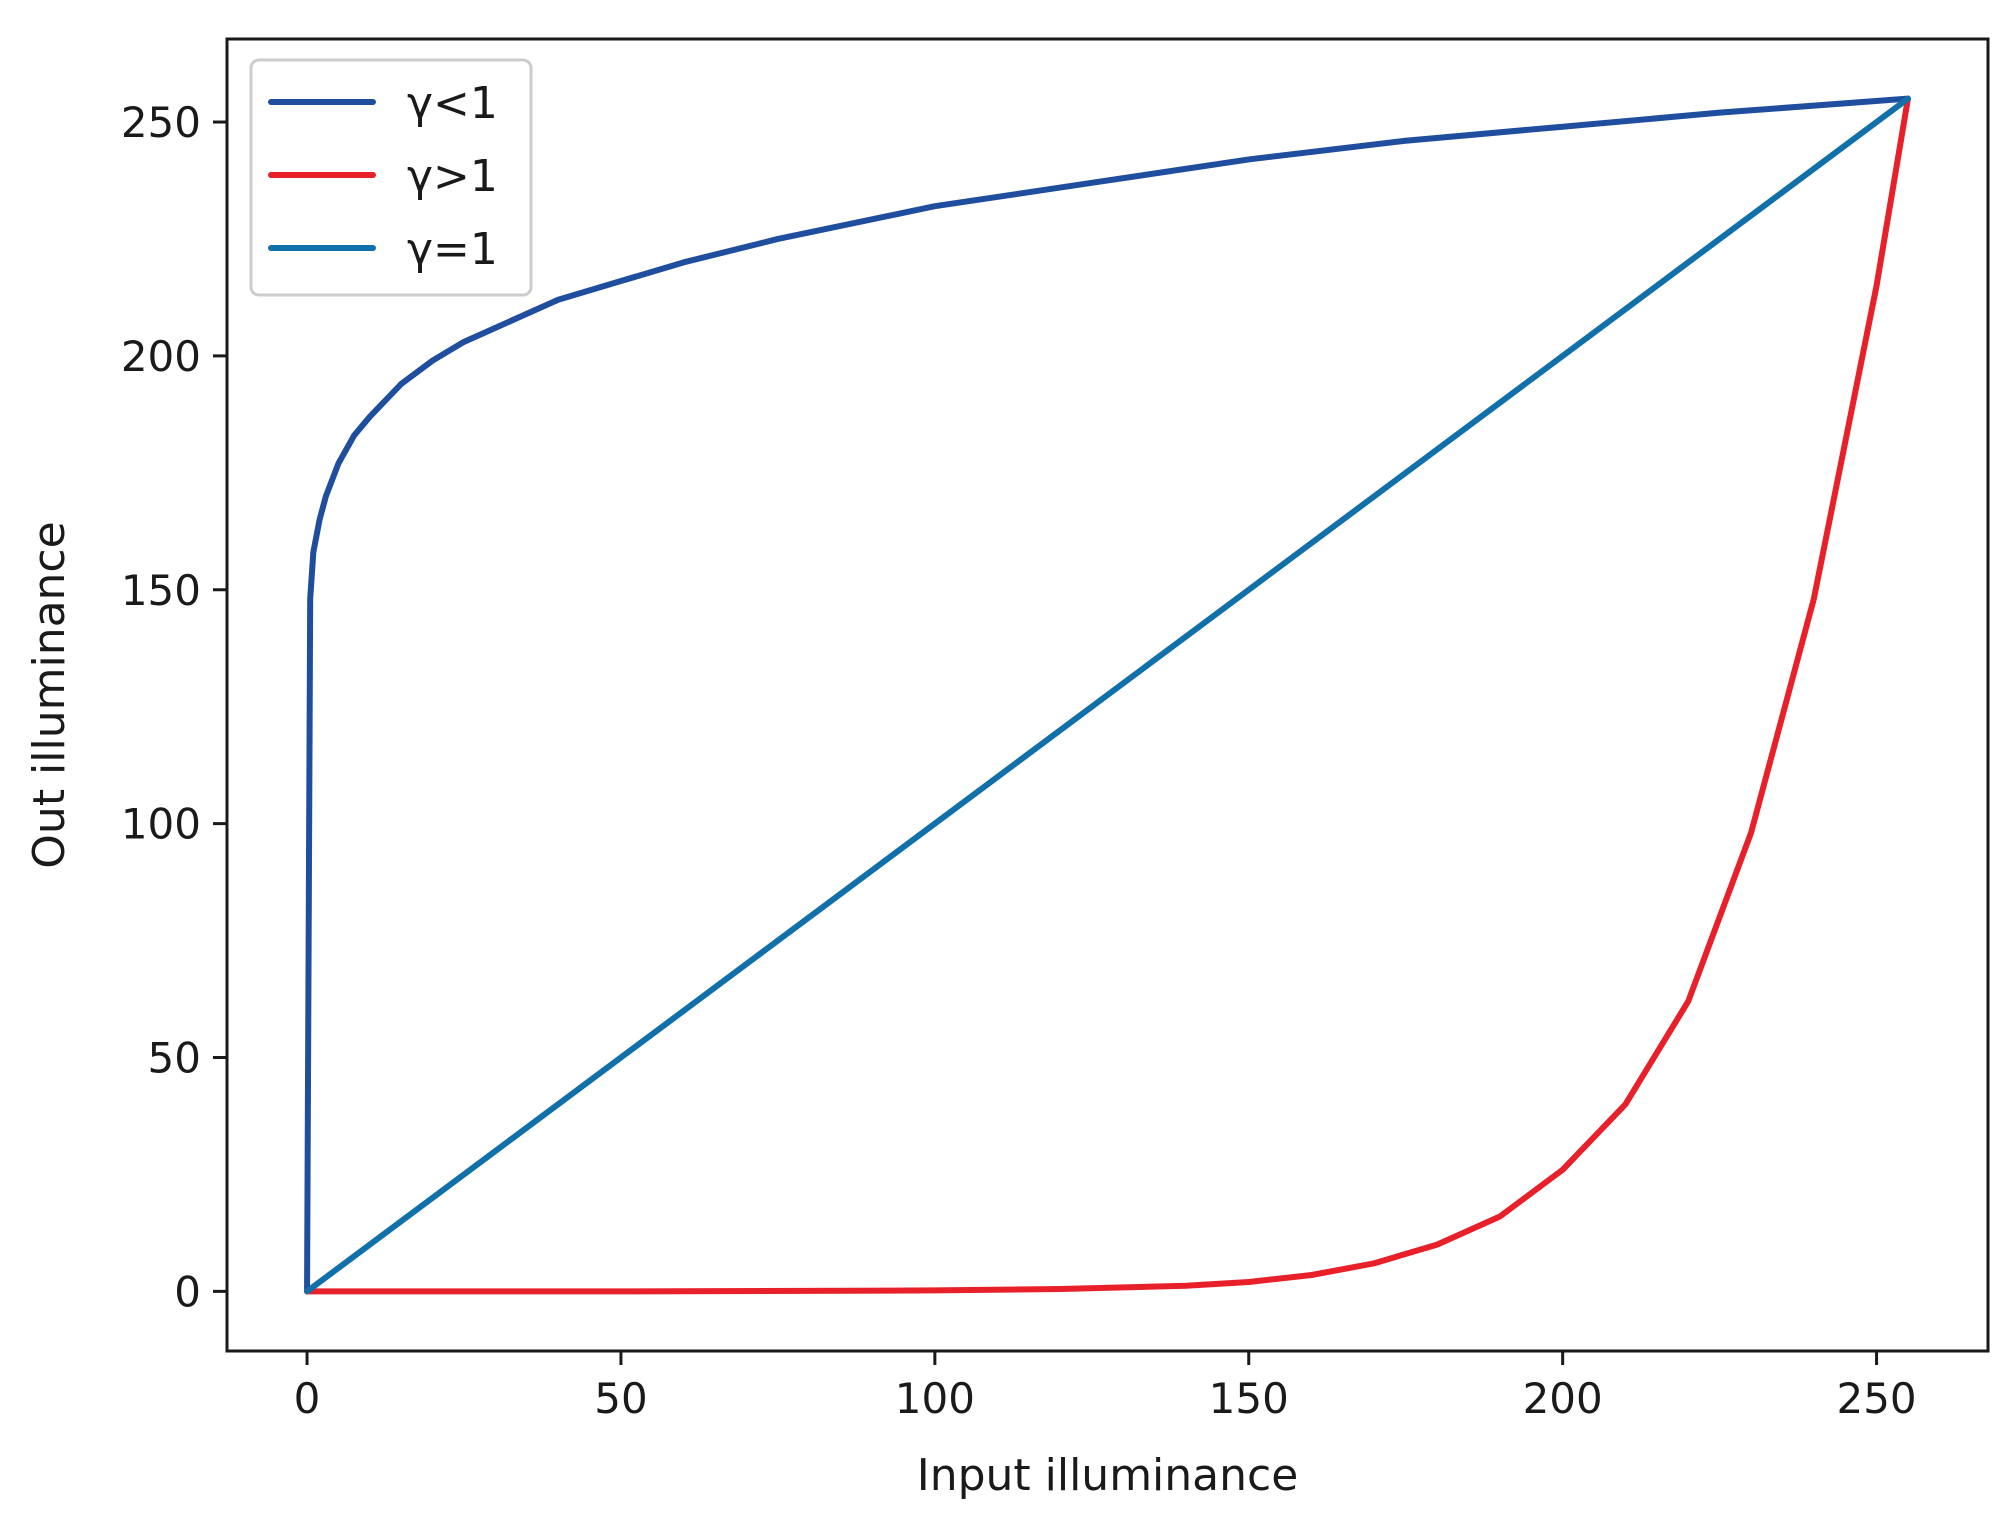  Describe the element at coordinates (49, 694) in the screenshot. I see `y-axis-title: Out illuminance` at that location.